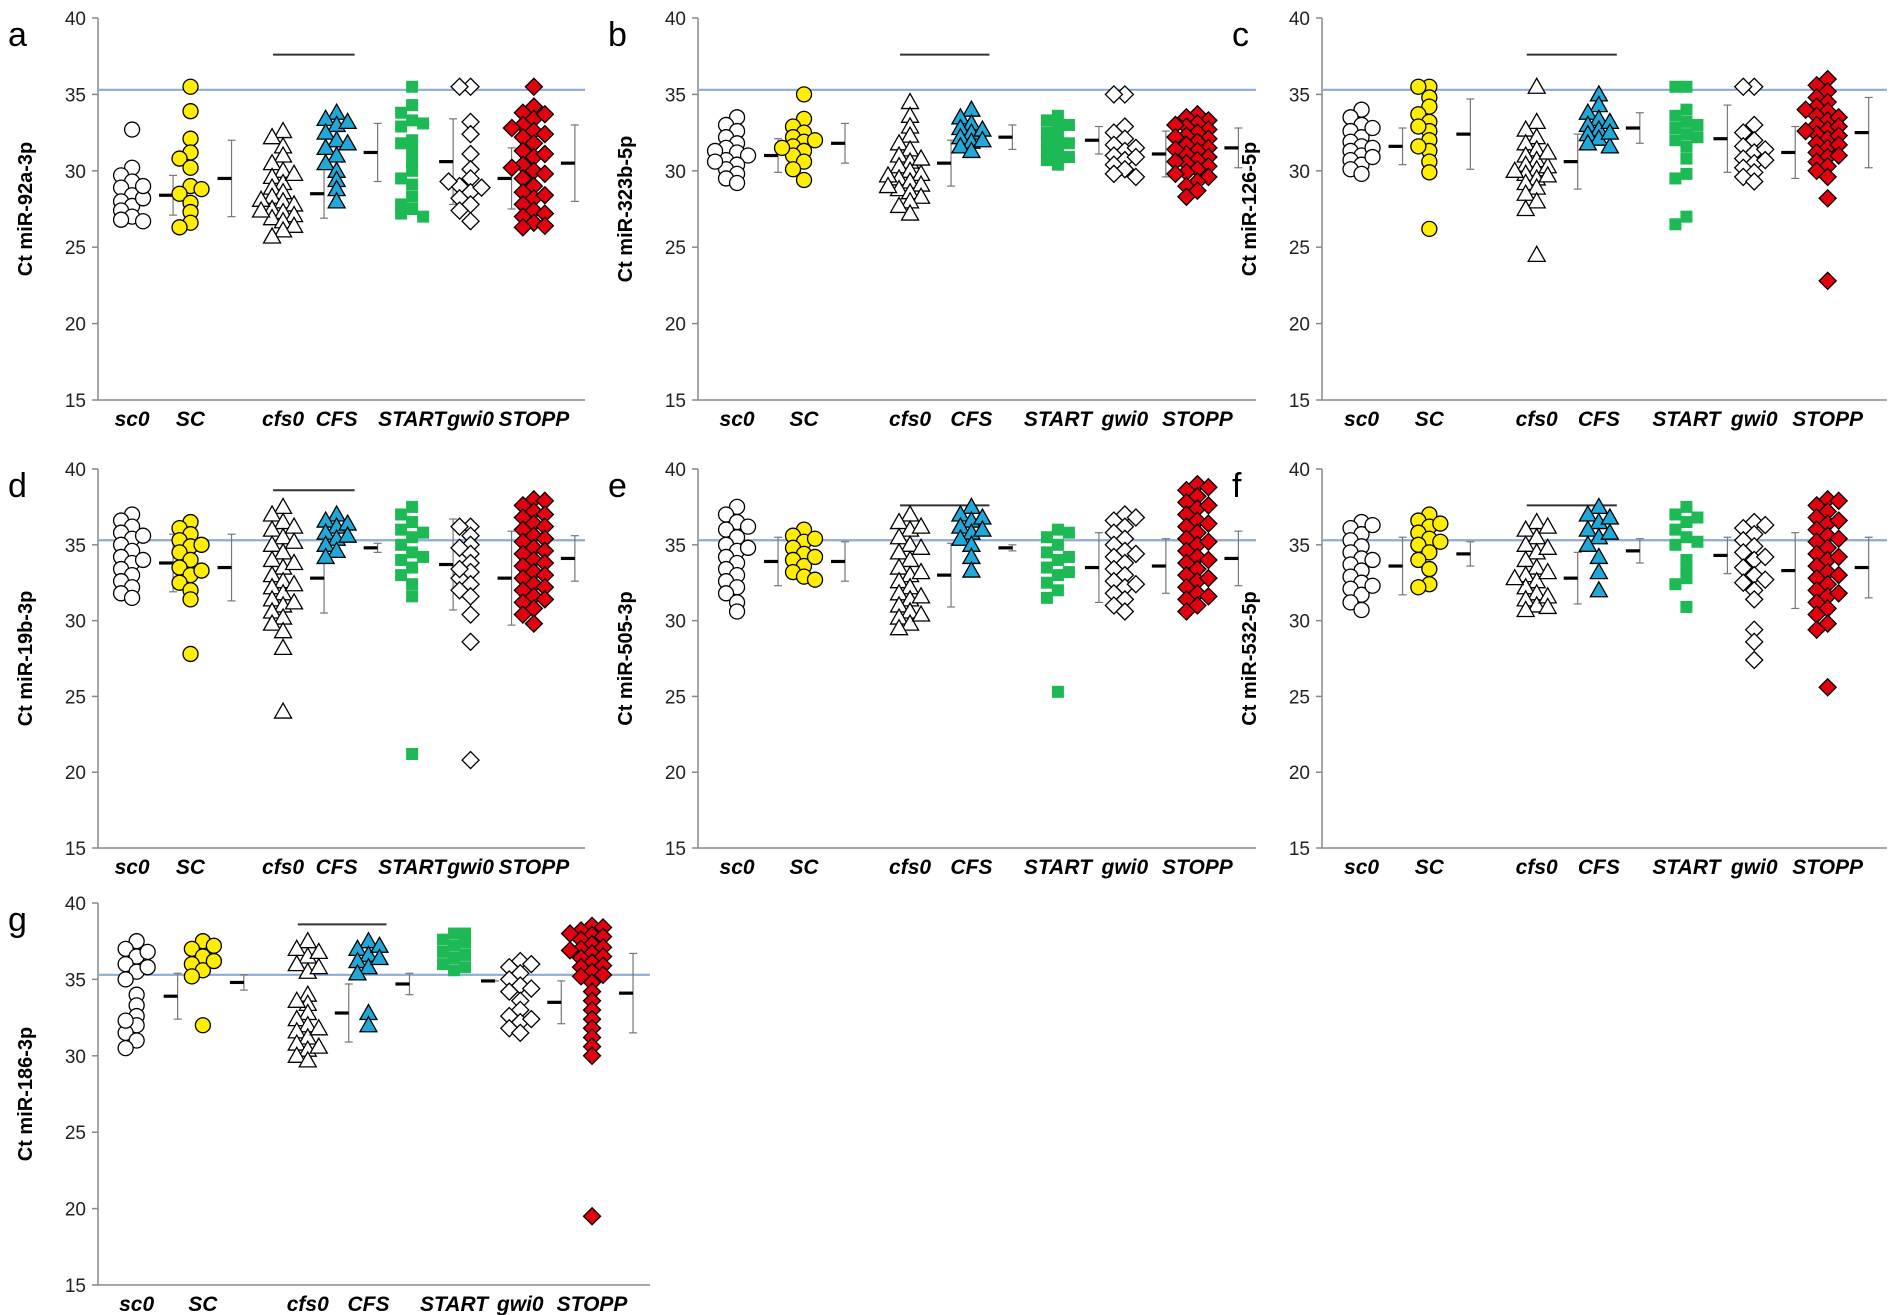 The image size is (1900, 1315). What do you see at coordinates (368, 1304) in the screenshot?
I see `category-label: CFS` at bounding box center [368, 1304].